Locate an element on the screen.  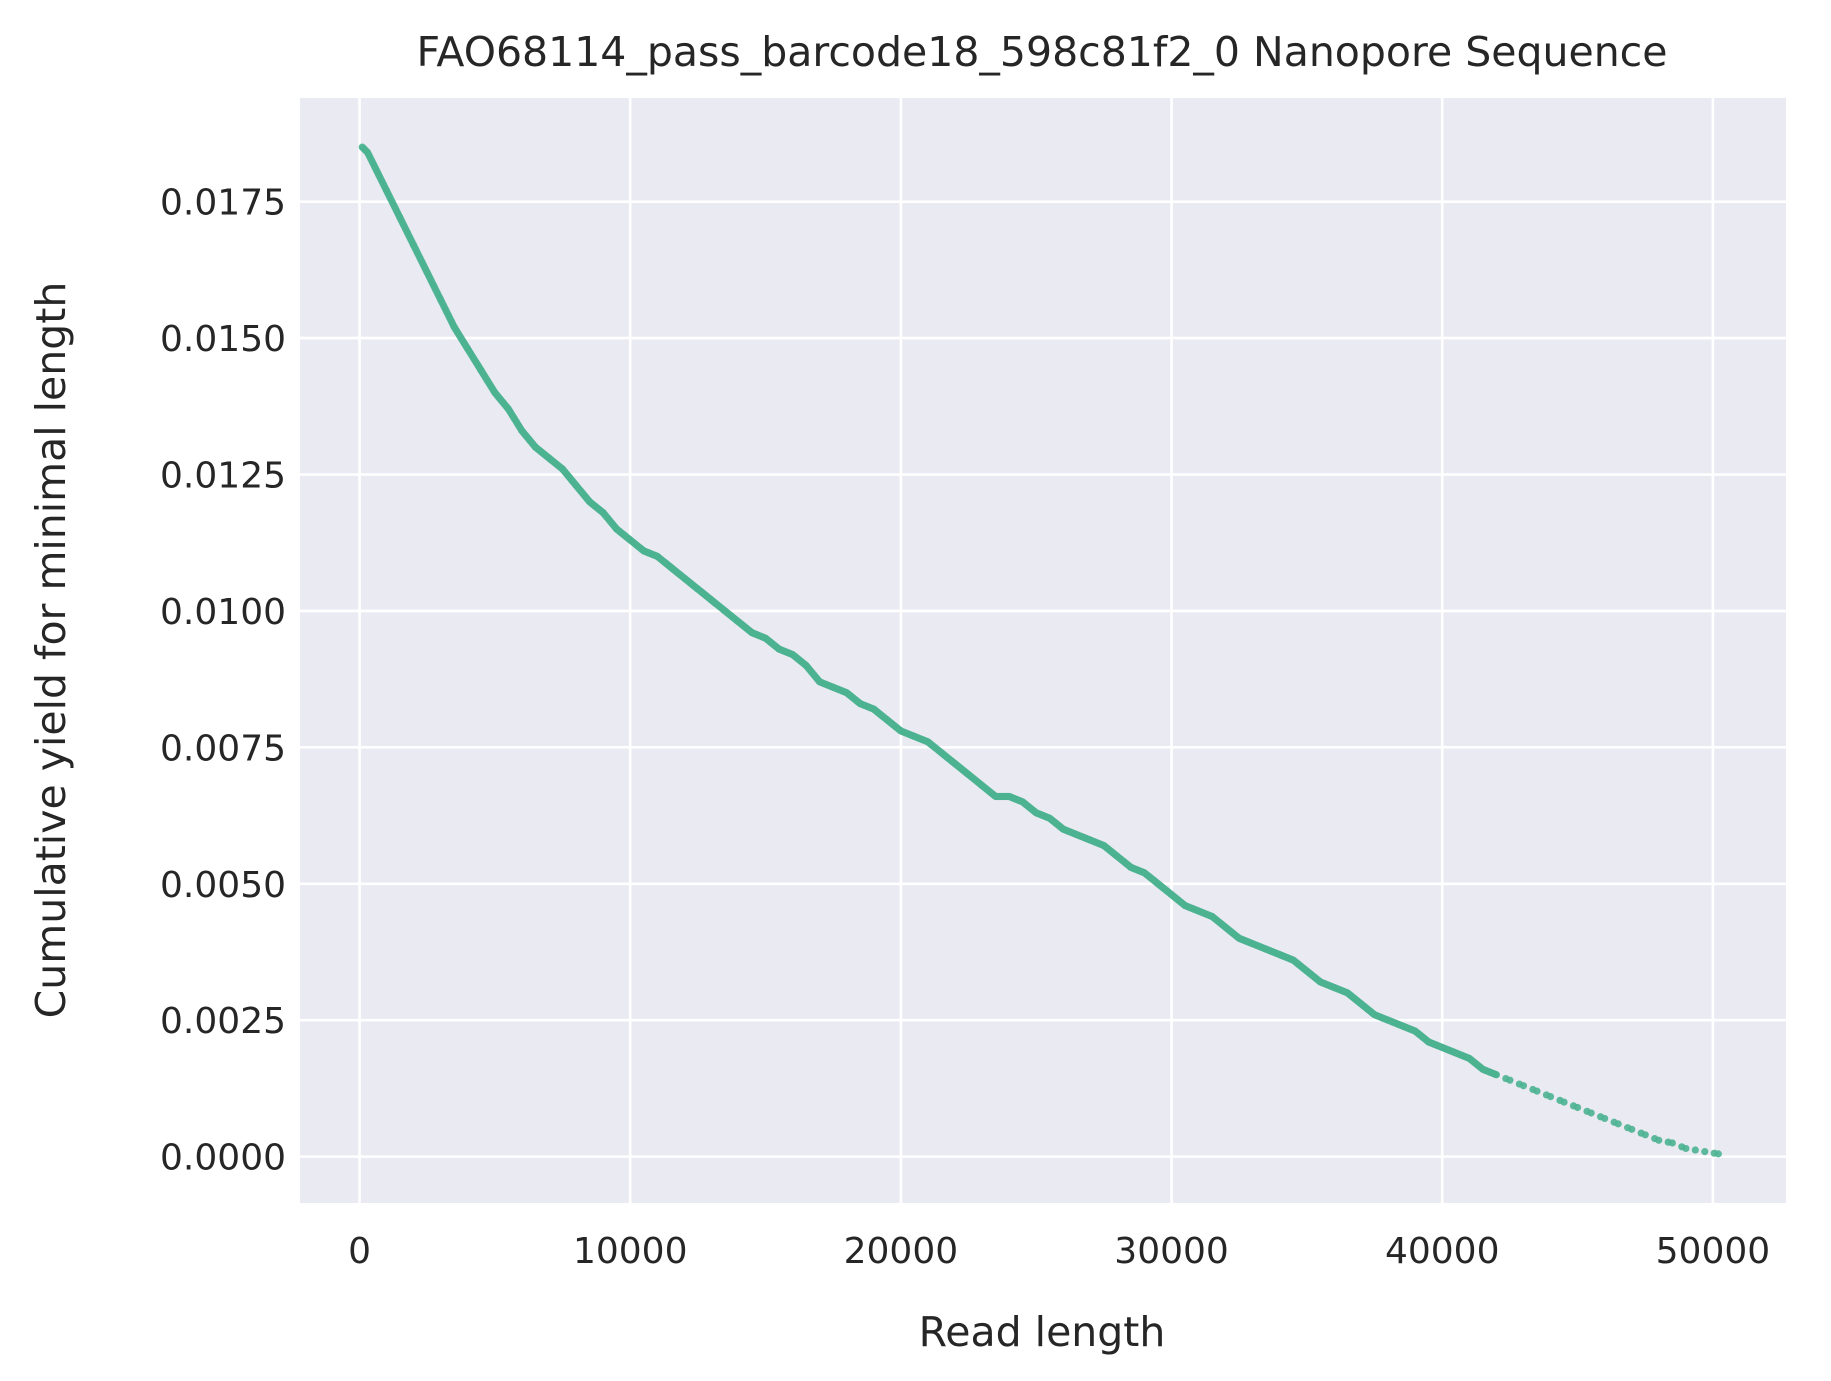
x-tick-label: 30000 is located at coordinates (1171, 1251).